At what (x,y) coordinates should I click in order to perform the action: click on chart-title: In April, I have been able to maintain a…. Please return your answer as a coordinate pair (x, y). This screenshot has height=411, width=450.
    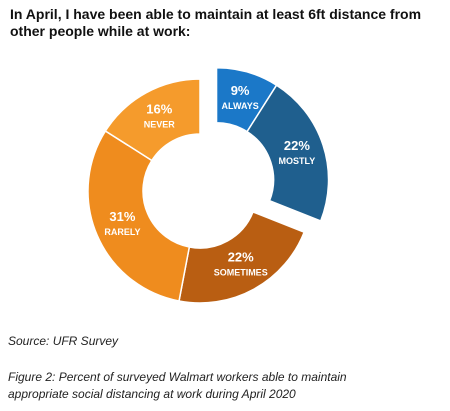
    Looking at the image, I should click on (216, 22).